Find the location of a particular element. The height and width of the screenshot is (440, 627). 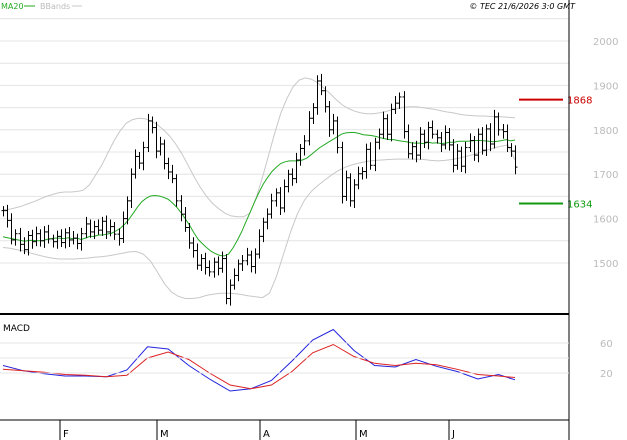

macd-series-signal is located at coordinates (259, 366).